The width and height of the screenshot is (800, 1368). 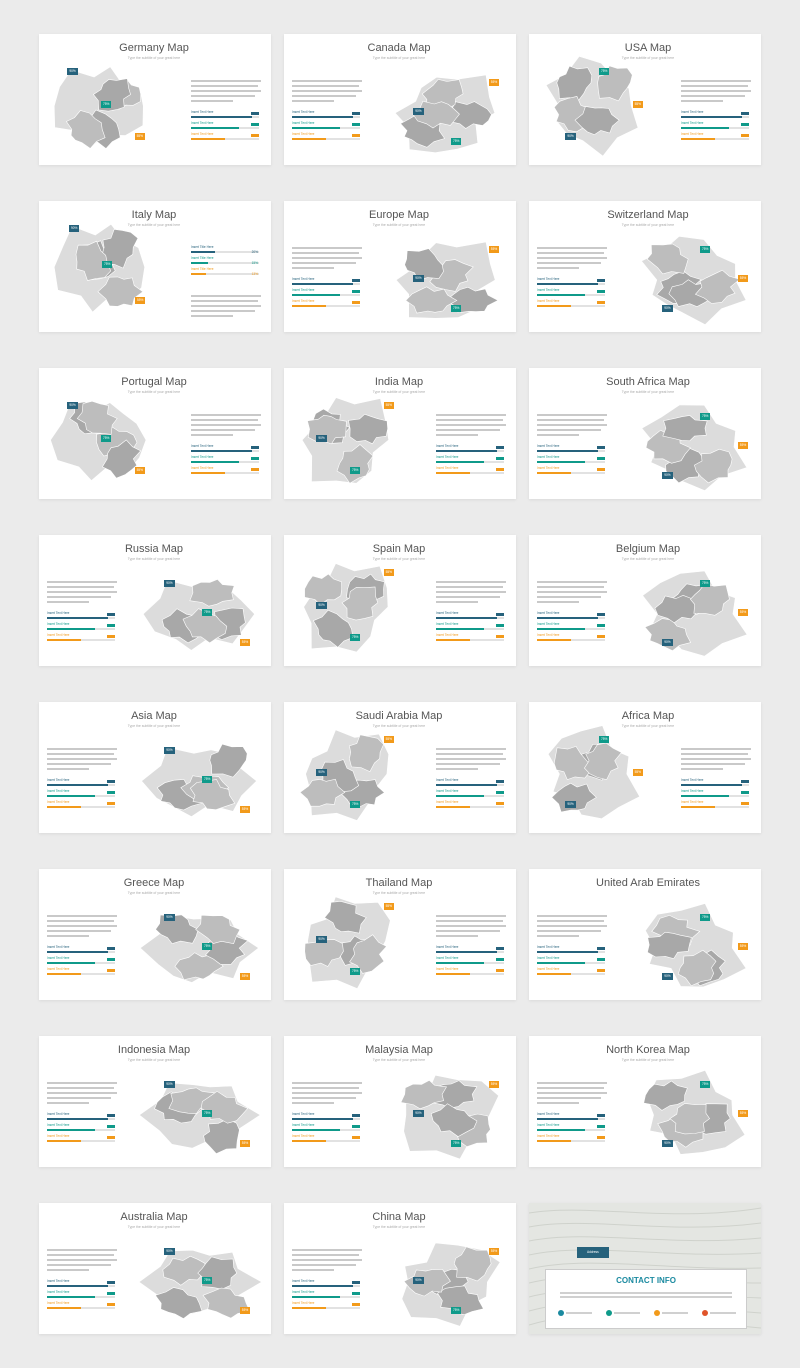 What do you see at coordinates (645, 1268) in the screenshot?
I see `slide-thumbnail: Address CONTACT INFO` at bounding box center [645, 1268].